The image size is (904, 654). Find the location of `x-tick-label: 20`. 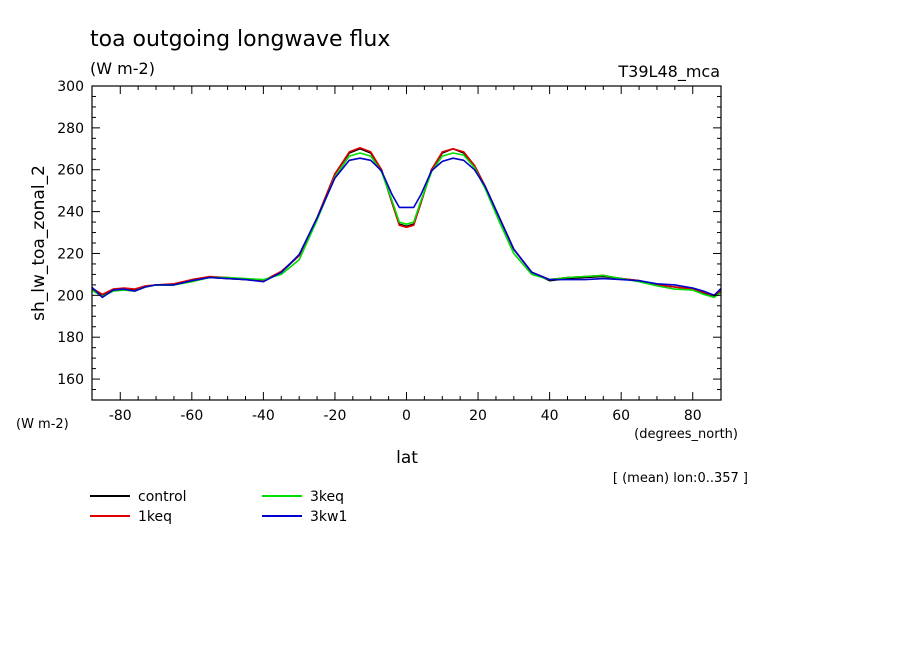

x-tick-label: 20 is located at coordinates (478, 416).